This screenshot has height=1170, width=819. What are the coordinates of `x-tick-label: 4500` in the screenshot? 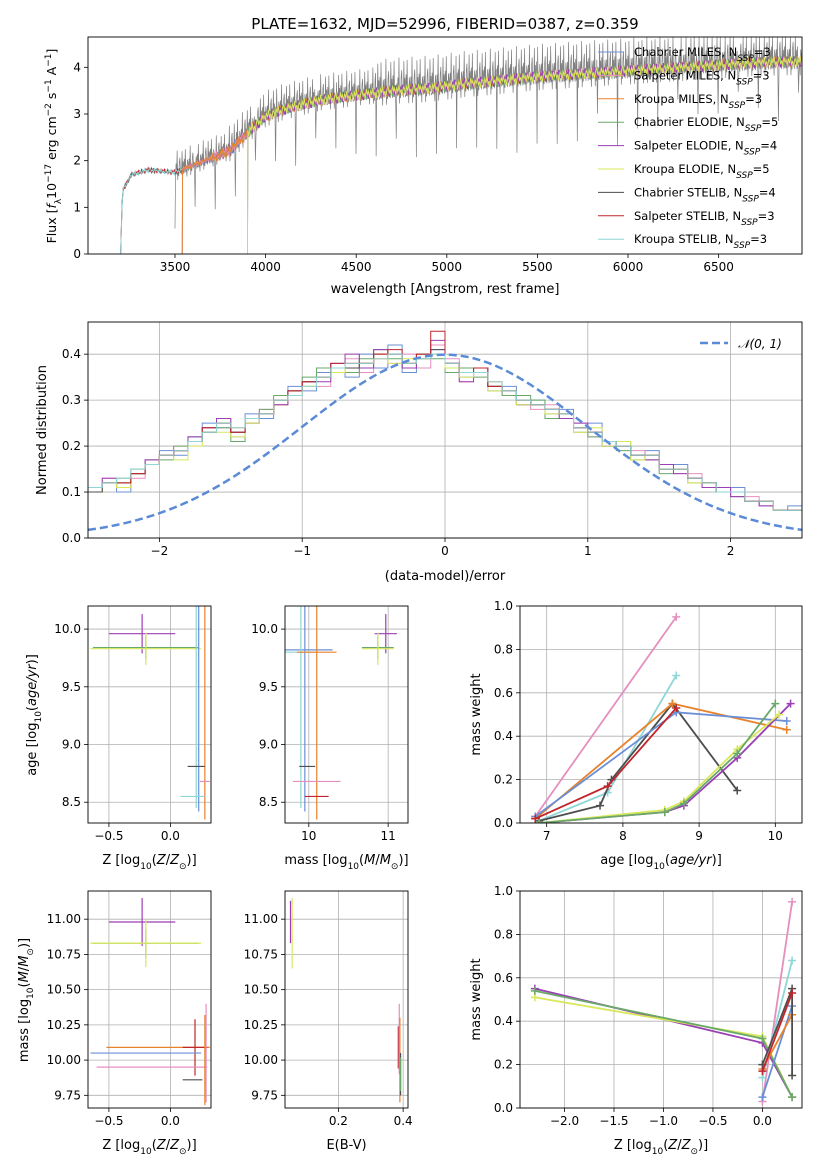 It's located at (356, 267).